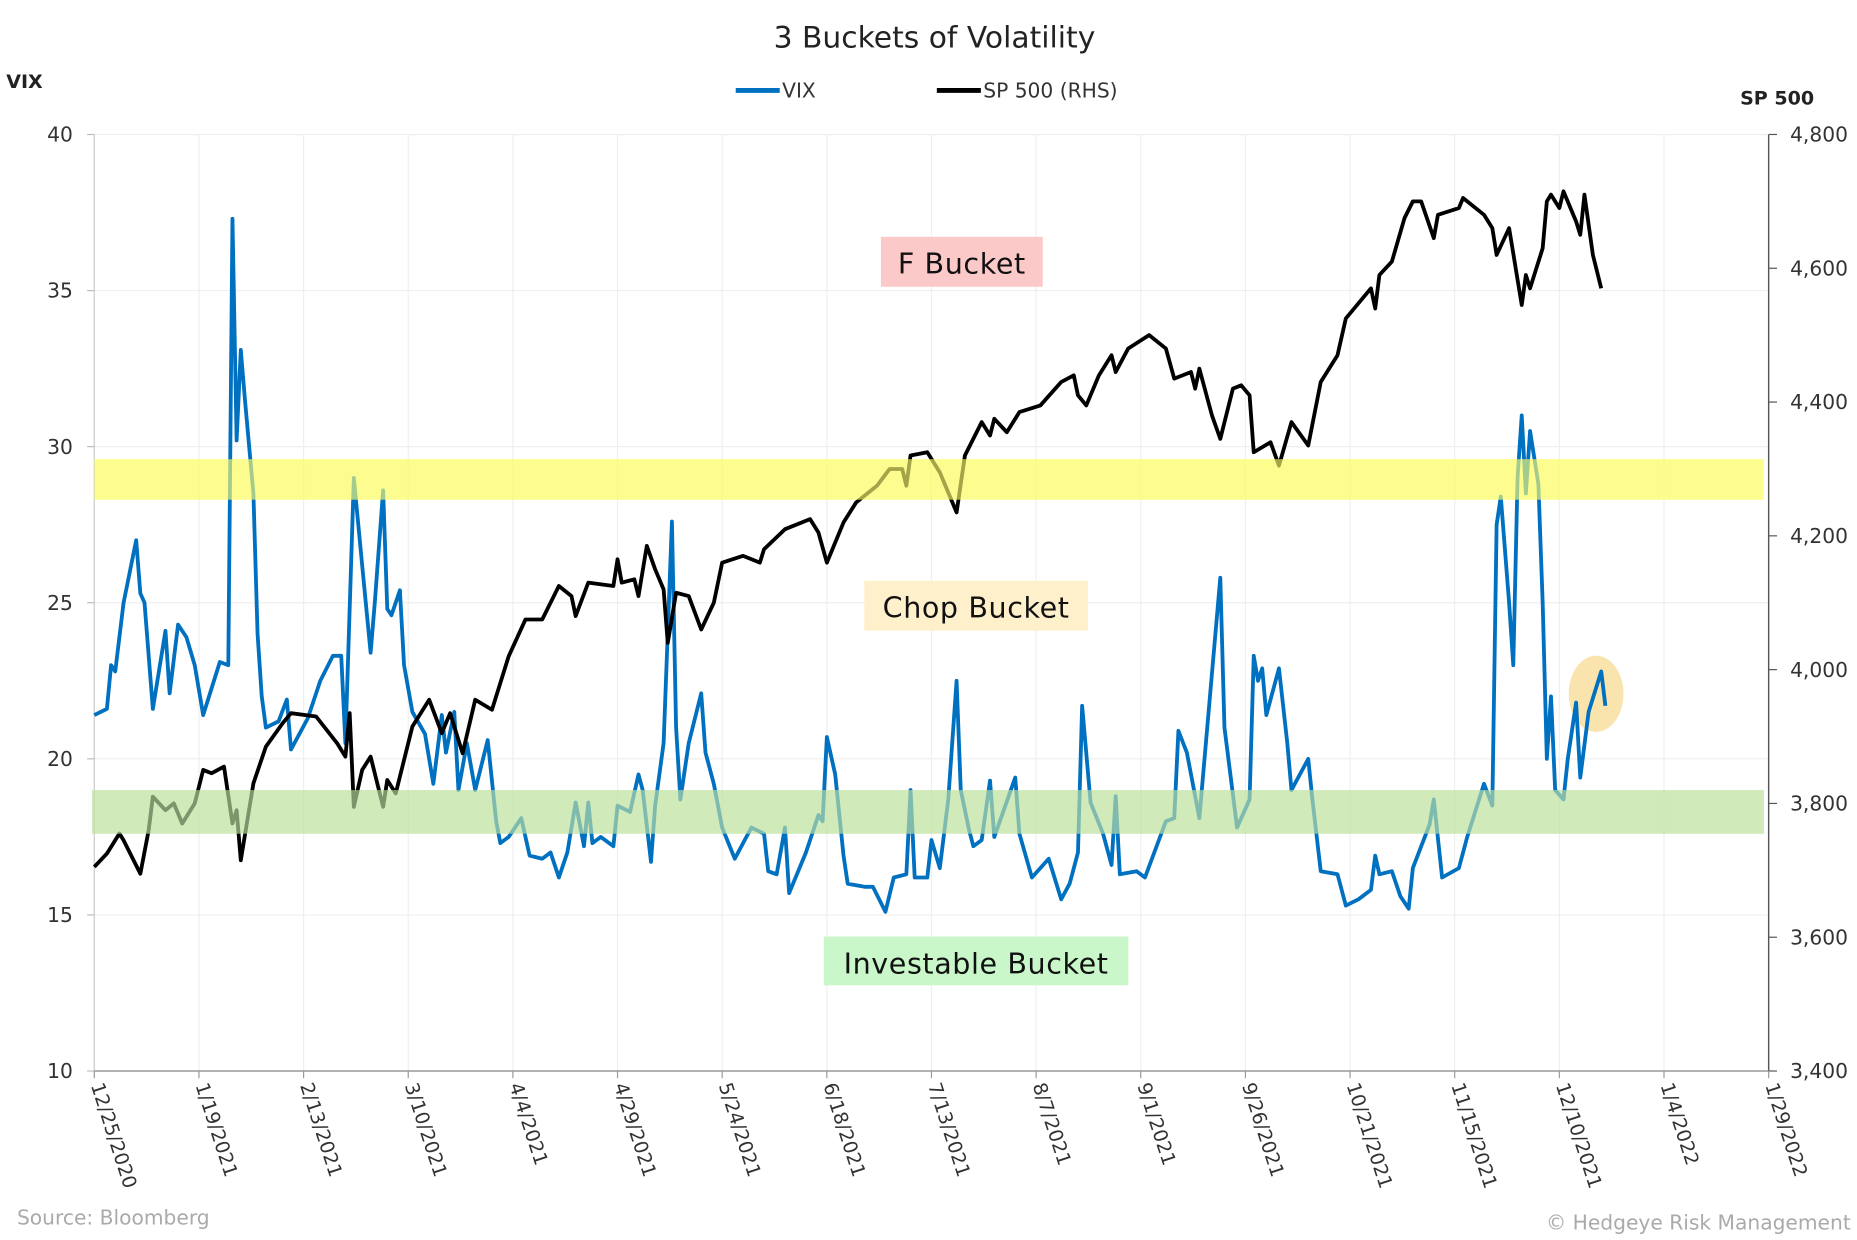  What do you see at coordinates (634, 1130) in the screenshot?
I see `x-tick-label: 4/29/2021` at bounding box center [634, 1130].